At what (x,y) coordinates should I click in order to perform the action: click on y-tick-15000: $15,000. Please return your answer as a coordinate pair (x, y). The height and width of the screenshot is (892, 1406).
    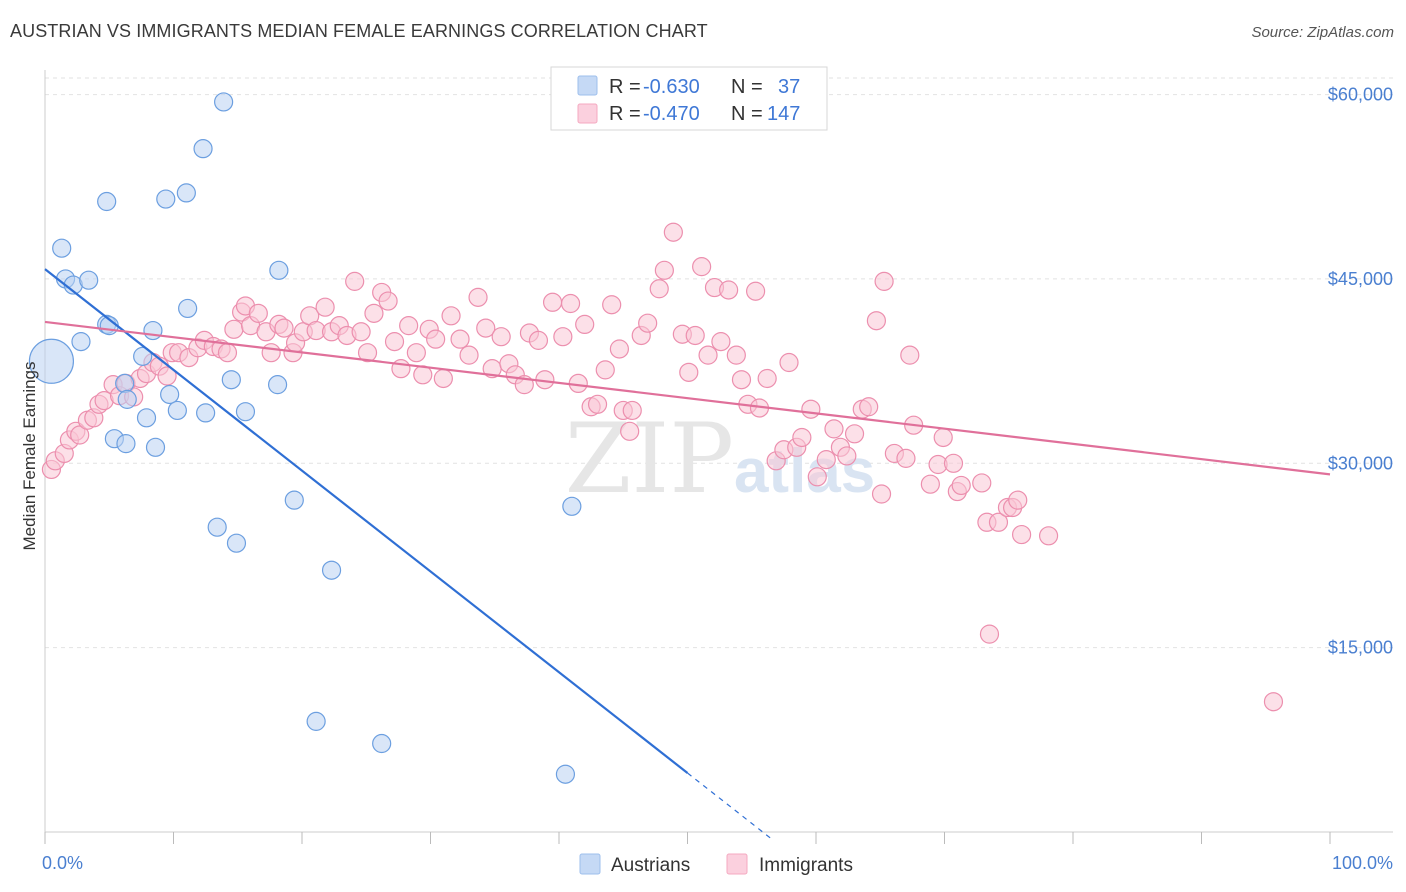
    Looking at the image, I should click on (1360, 648).